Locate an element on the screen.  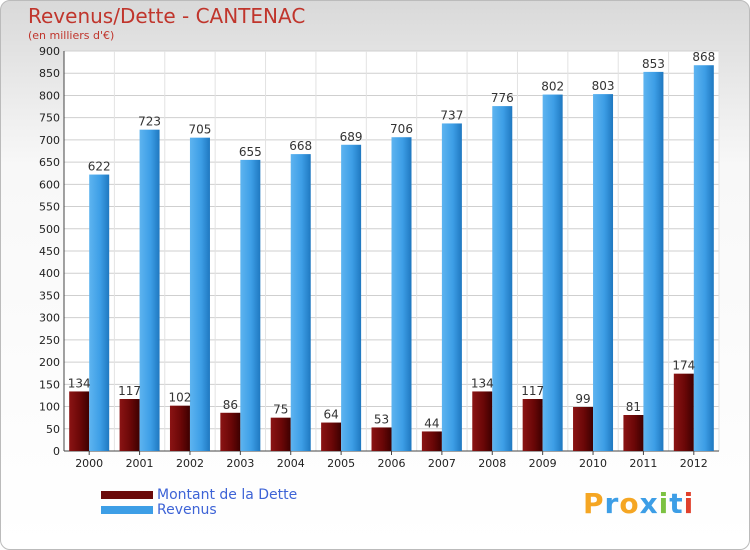
legend: Montant de la Dette Revenus is located at coordinates (199, 502).